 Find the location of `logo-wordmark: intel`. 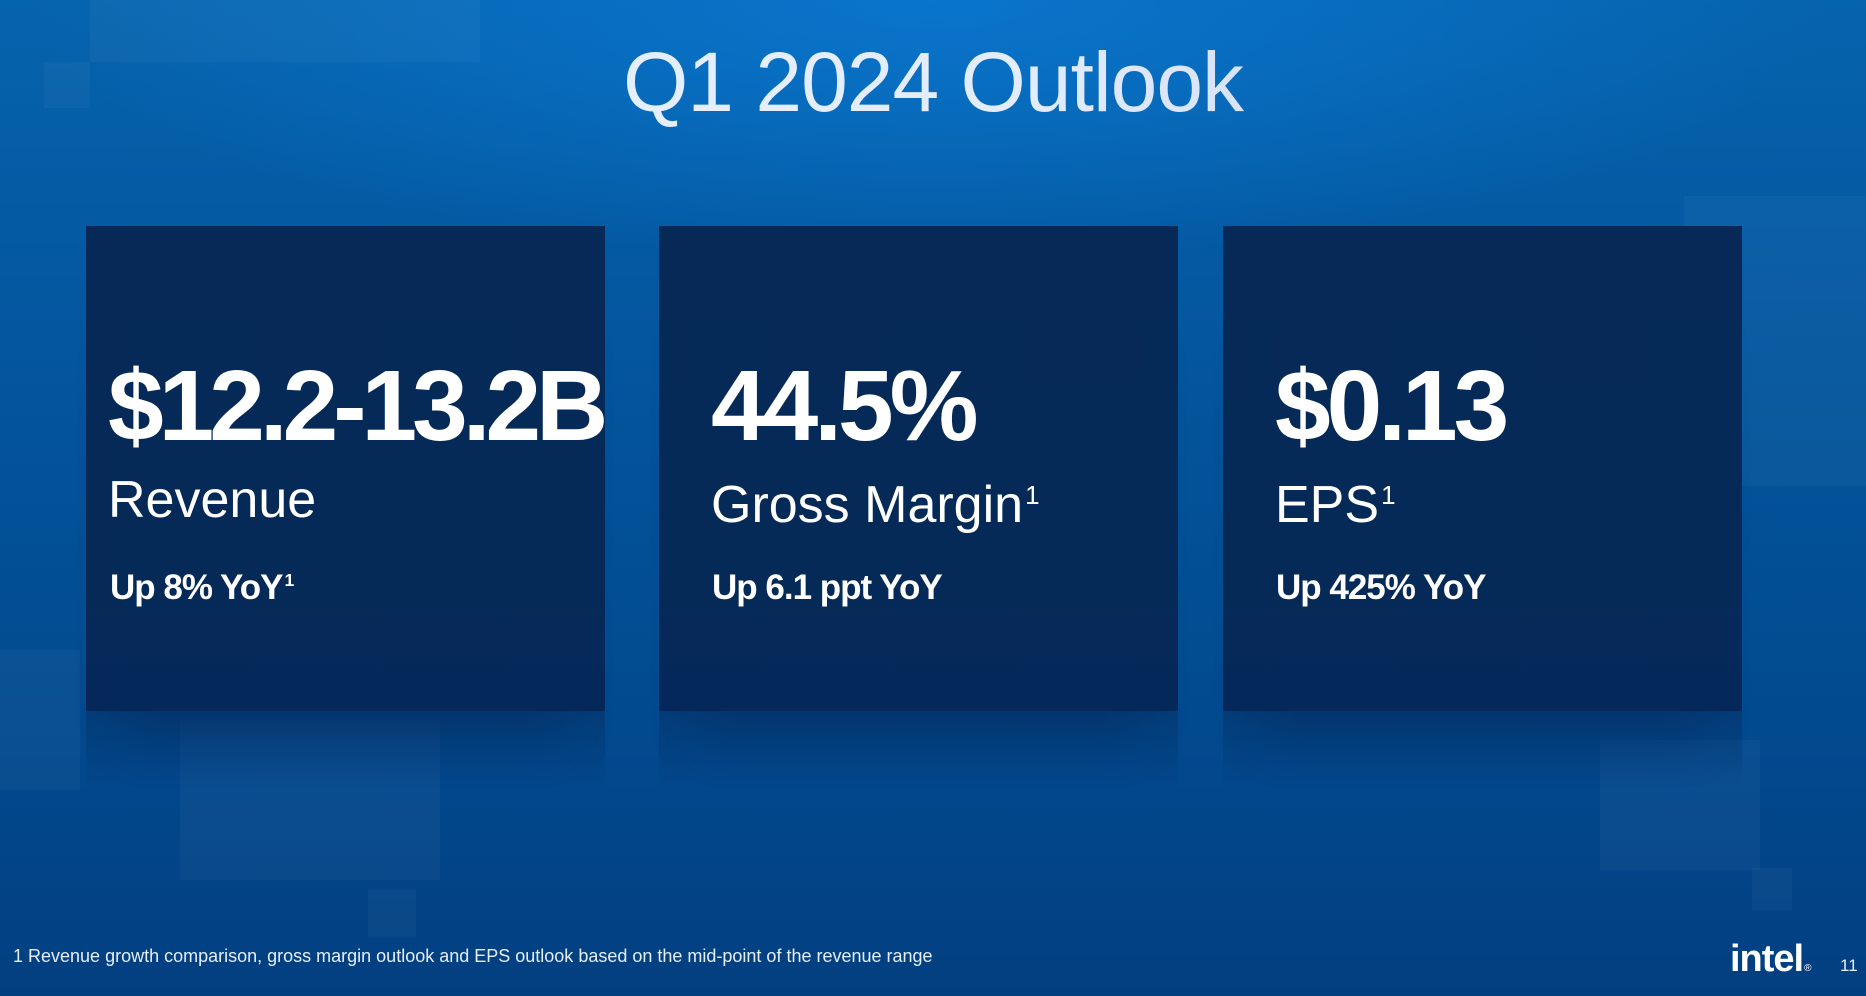

logo-wordmark: intel is located at coordinates (1767, 959).